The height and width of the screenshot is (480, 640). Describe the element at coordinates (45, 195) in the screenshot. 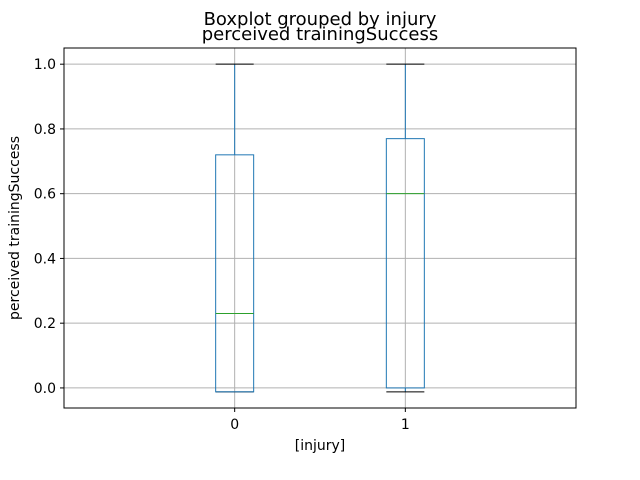

I see `y-tick-label: 0.6` at that location.